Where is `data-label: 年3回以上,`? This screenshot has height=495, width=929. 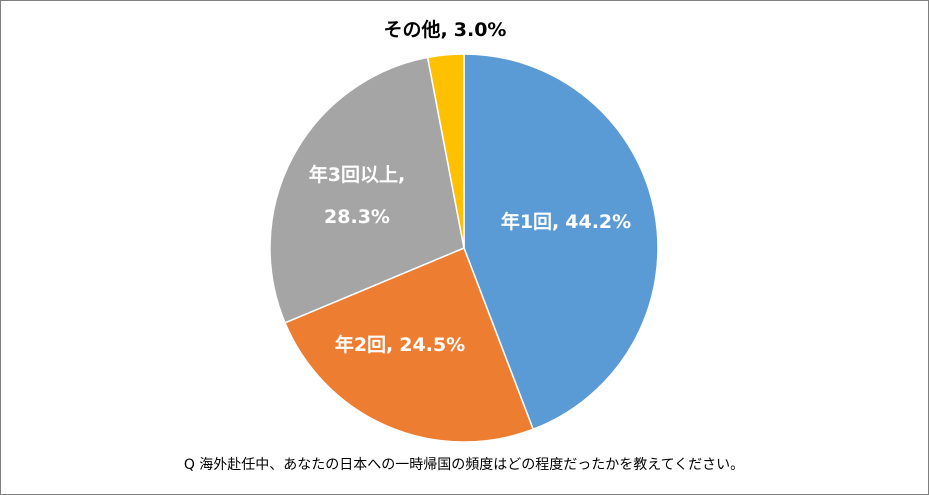 data-label: 年3回以上, is located at coordinates (357, 174).